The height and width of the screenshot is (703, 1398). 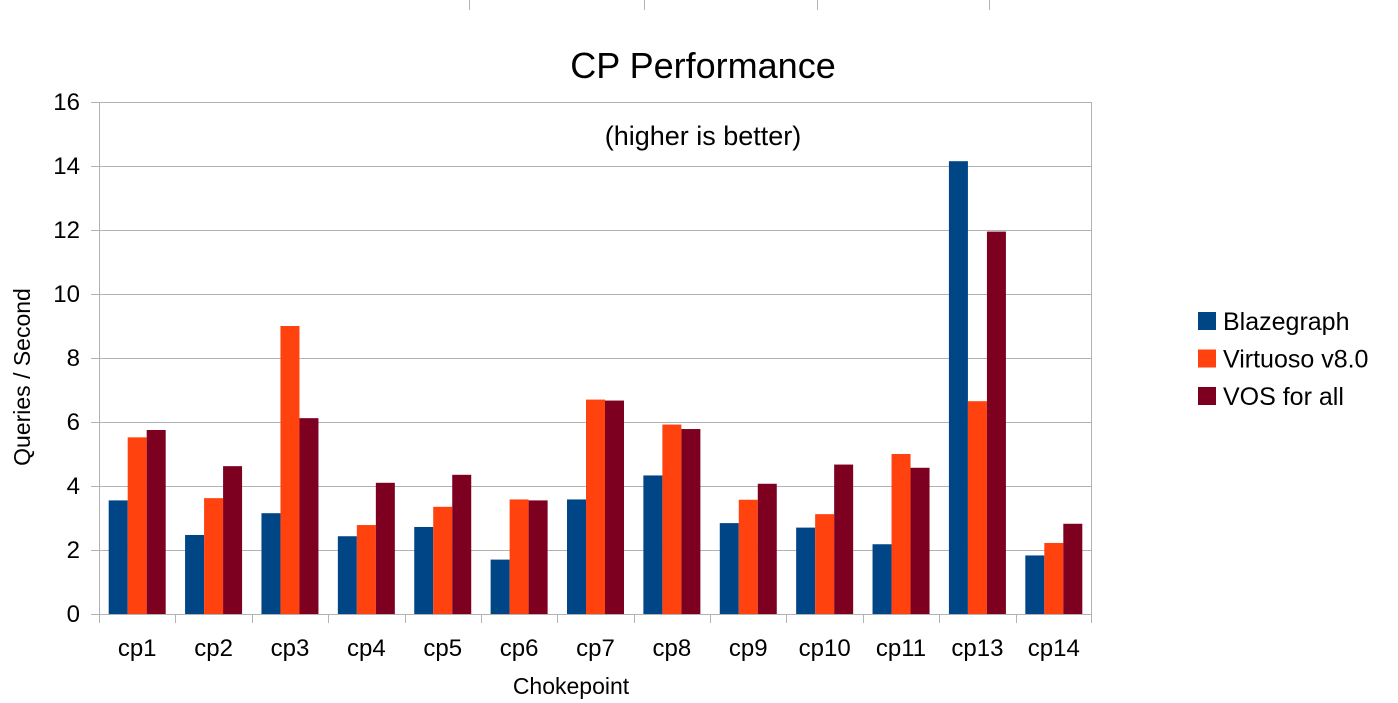 I want to click on x-tick-label: cp6, so click(x=519, y=648).